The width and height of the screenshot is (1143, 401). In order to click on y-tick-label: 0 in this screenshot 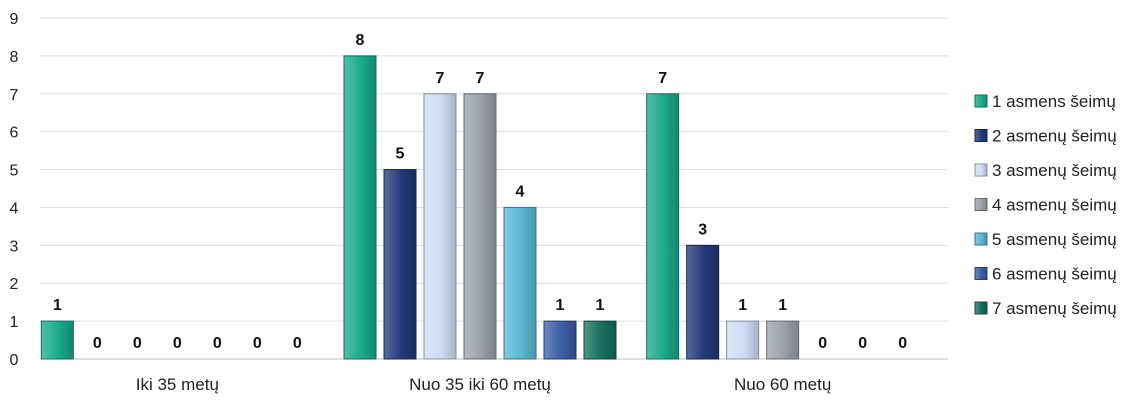, I will do `click(14, 360)`.